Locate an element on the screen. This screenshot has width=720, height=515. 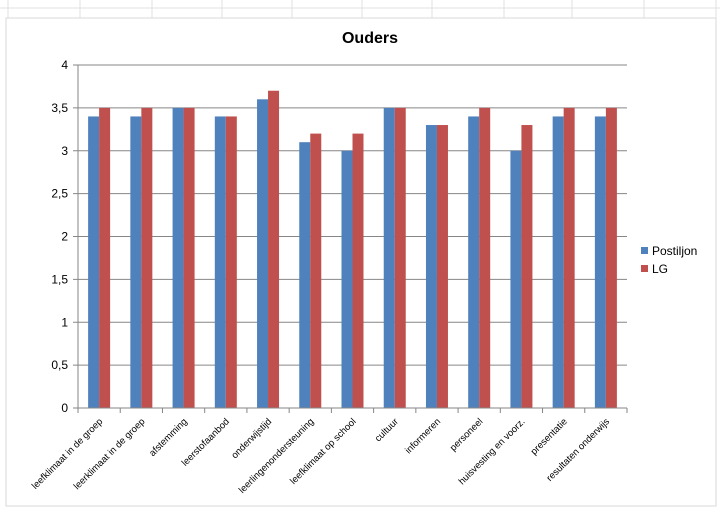
y-tick-label: 0,5 is located at coordinates (59, 365).